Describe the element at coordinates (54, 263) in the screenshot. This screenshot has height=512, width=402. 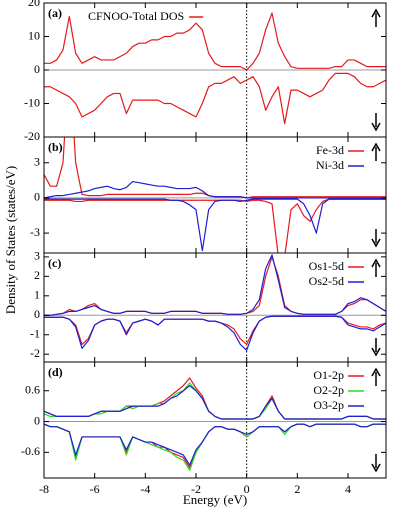
I see `panel-label: (c)` at that location.